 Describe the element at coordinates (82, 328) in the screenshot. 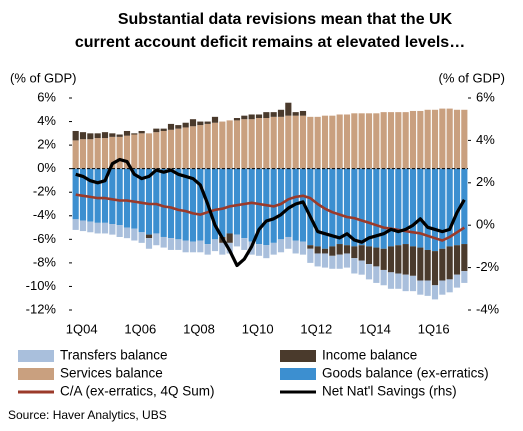

I see `x-tick-label: 1Q04` at that location.